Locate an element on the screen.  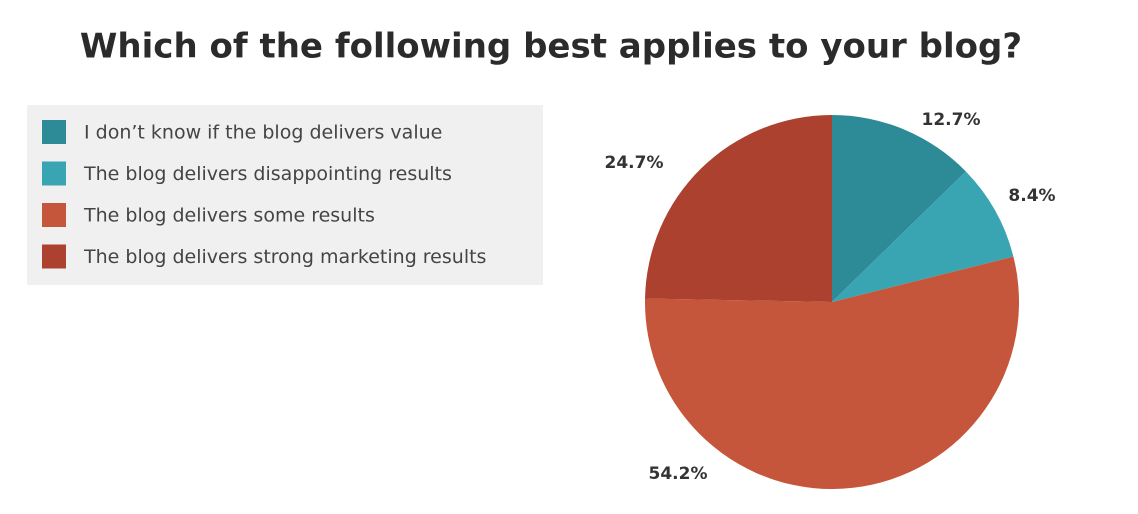
legend-label: I don’t know if the blog delivers value is located at coordinates (263, 133).